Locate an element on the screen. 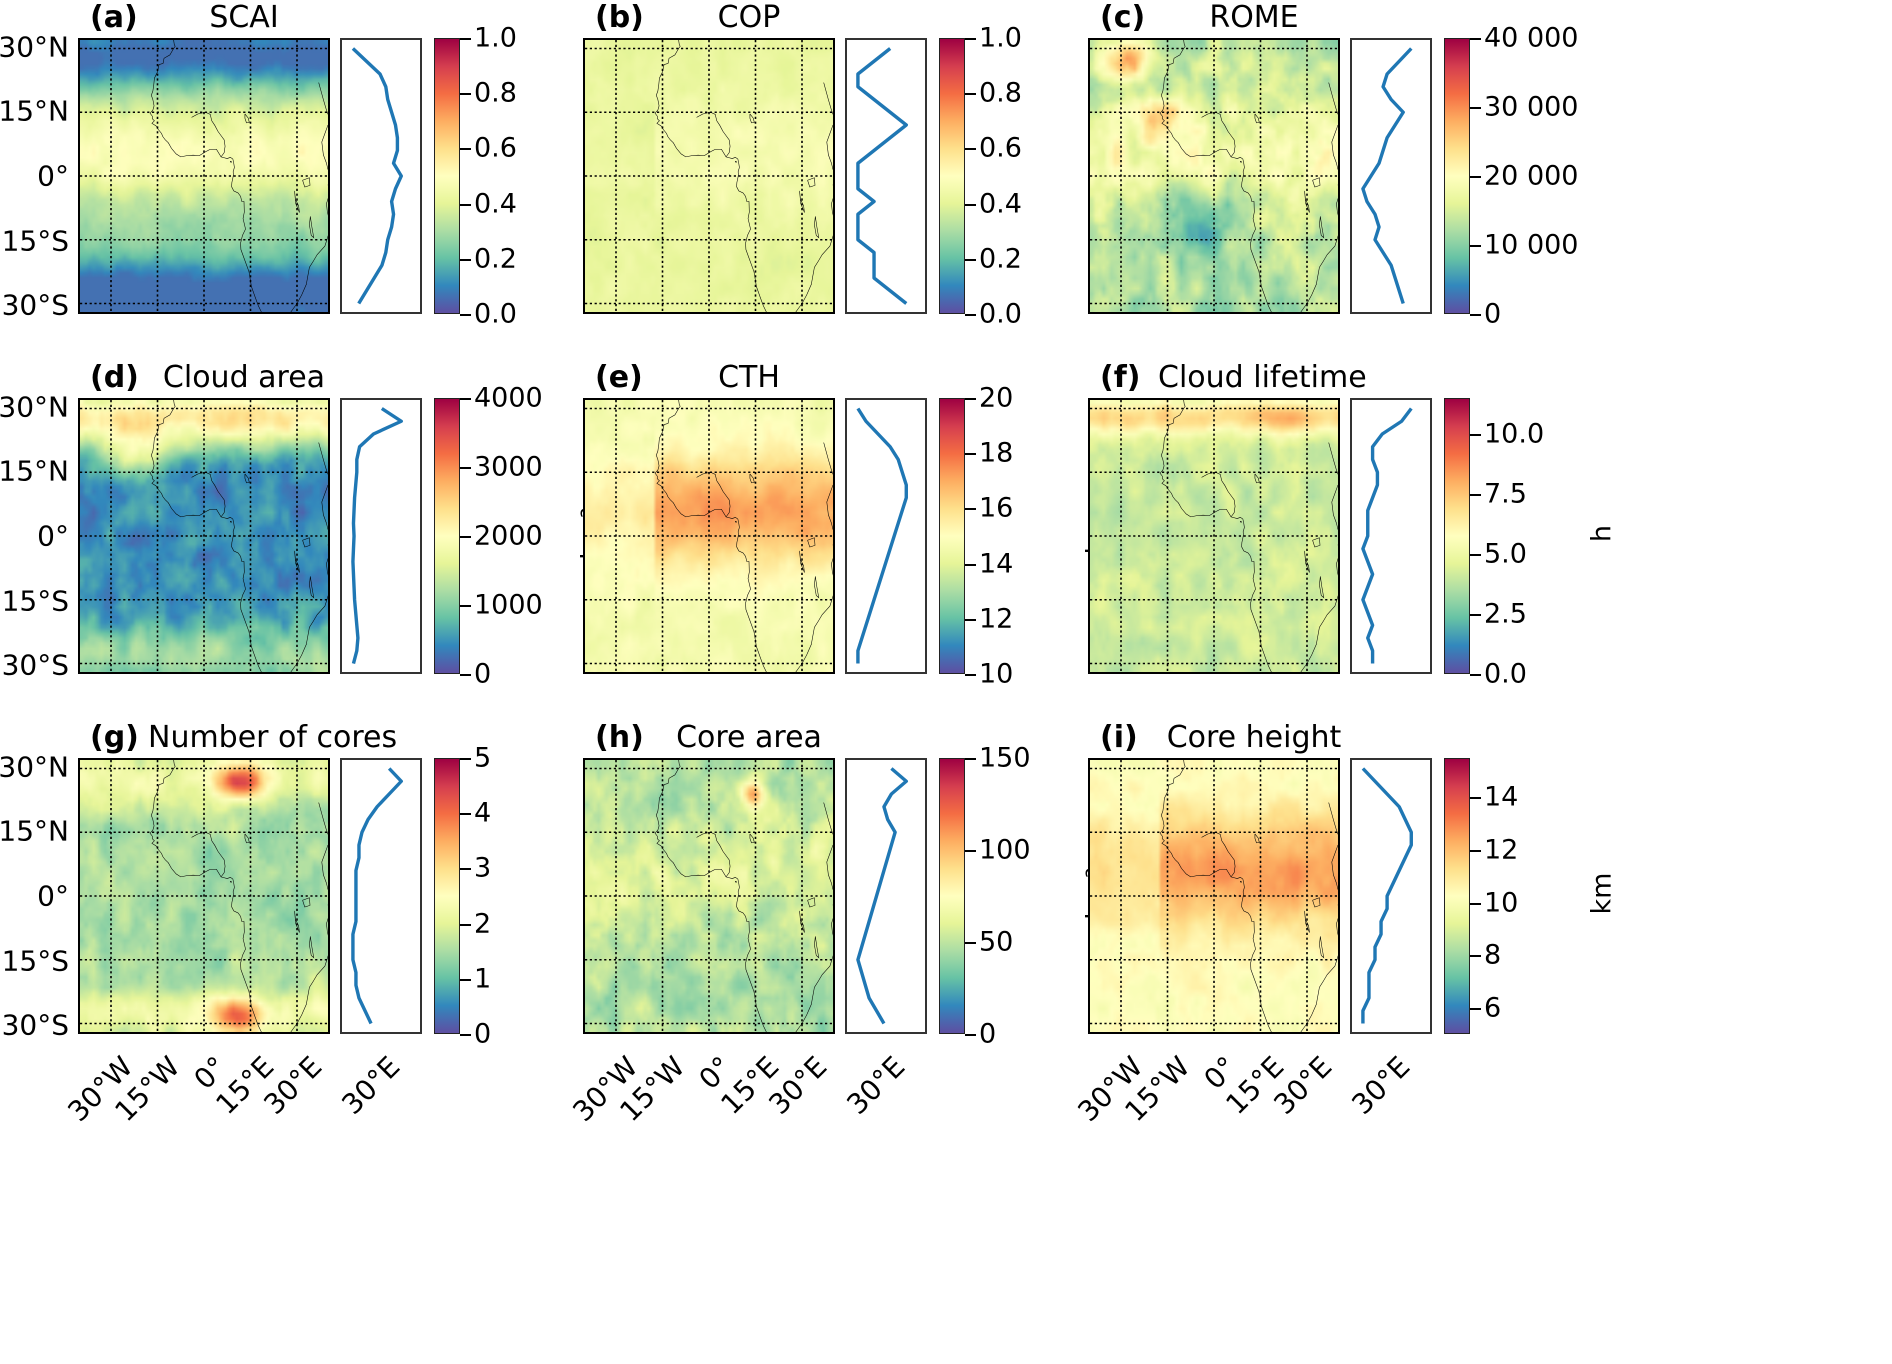 The width and height of the screenshot is (1892, 1364). colorbar-tick-label-7-1: 50 is located at coordinates (996, 942).